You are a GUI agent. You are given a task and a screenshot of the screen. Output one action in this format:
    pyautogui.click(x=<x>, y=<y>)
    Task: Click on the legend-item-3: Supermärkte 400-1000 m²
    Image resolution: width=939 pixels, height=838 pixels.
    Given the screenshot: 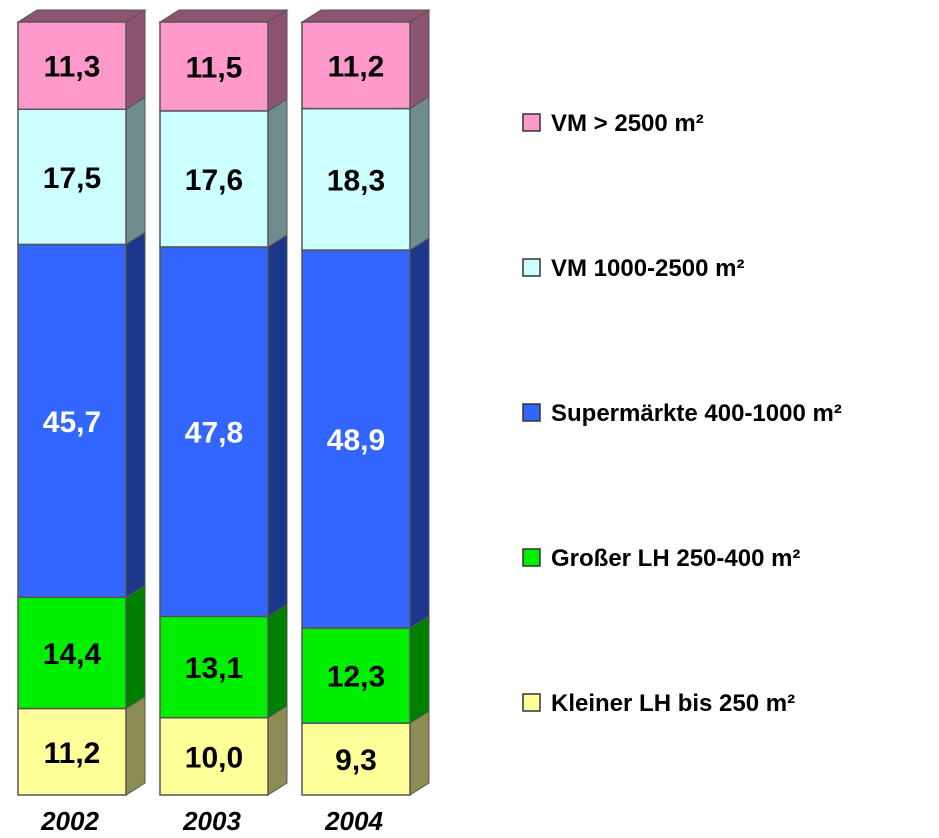 What is the action you would take?
    pyautogui.click(x=682, y=413)
    